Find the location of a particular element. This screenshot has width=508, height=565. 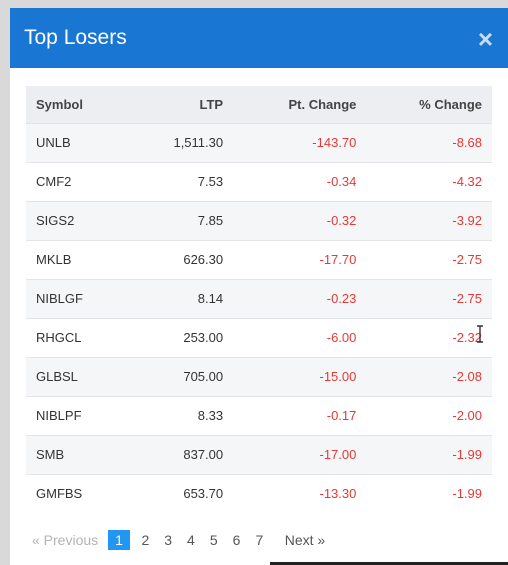

cell-symbol: UNLB is located at coordinates (53, 142).